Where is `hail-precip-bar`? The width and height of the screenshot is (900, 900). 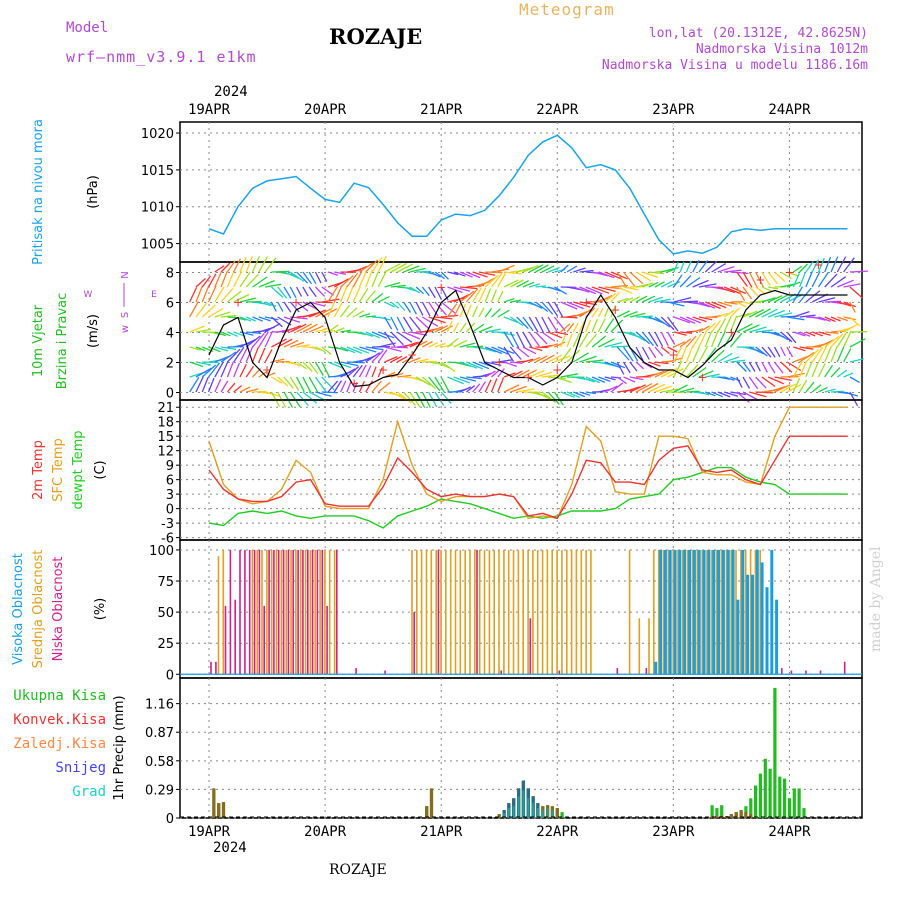 hail-precip-bar is located at coordinates (533, 810).